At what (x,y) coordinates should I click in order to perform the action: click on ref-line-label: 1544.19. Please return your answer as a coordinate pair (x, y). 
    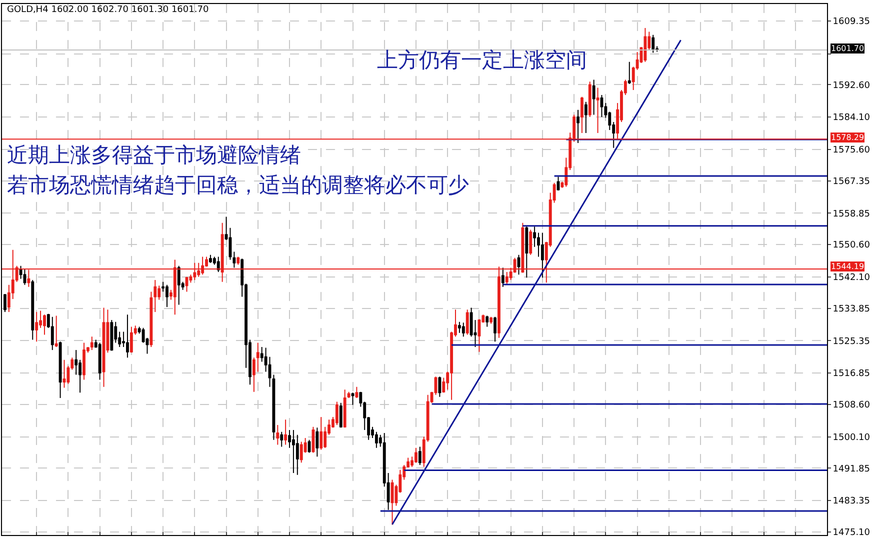
    Looking at the image, I should click on (847, 266).